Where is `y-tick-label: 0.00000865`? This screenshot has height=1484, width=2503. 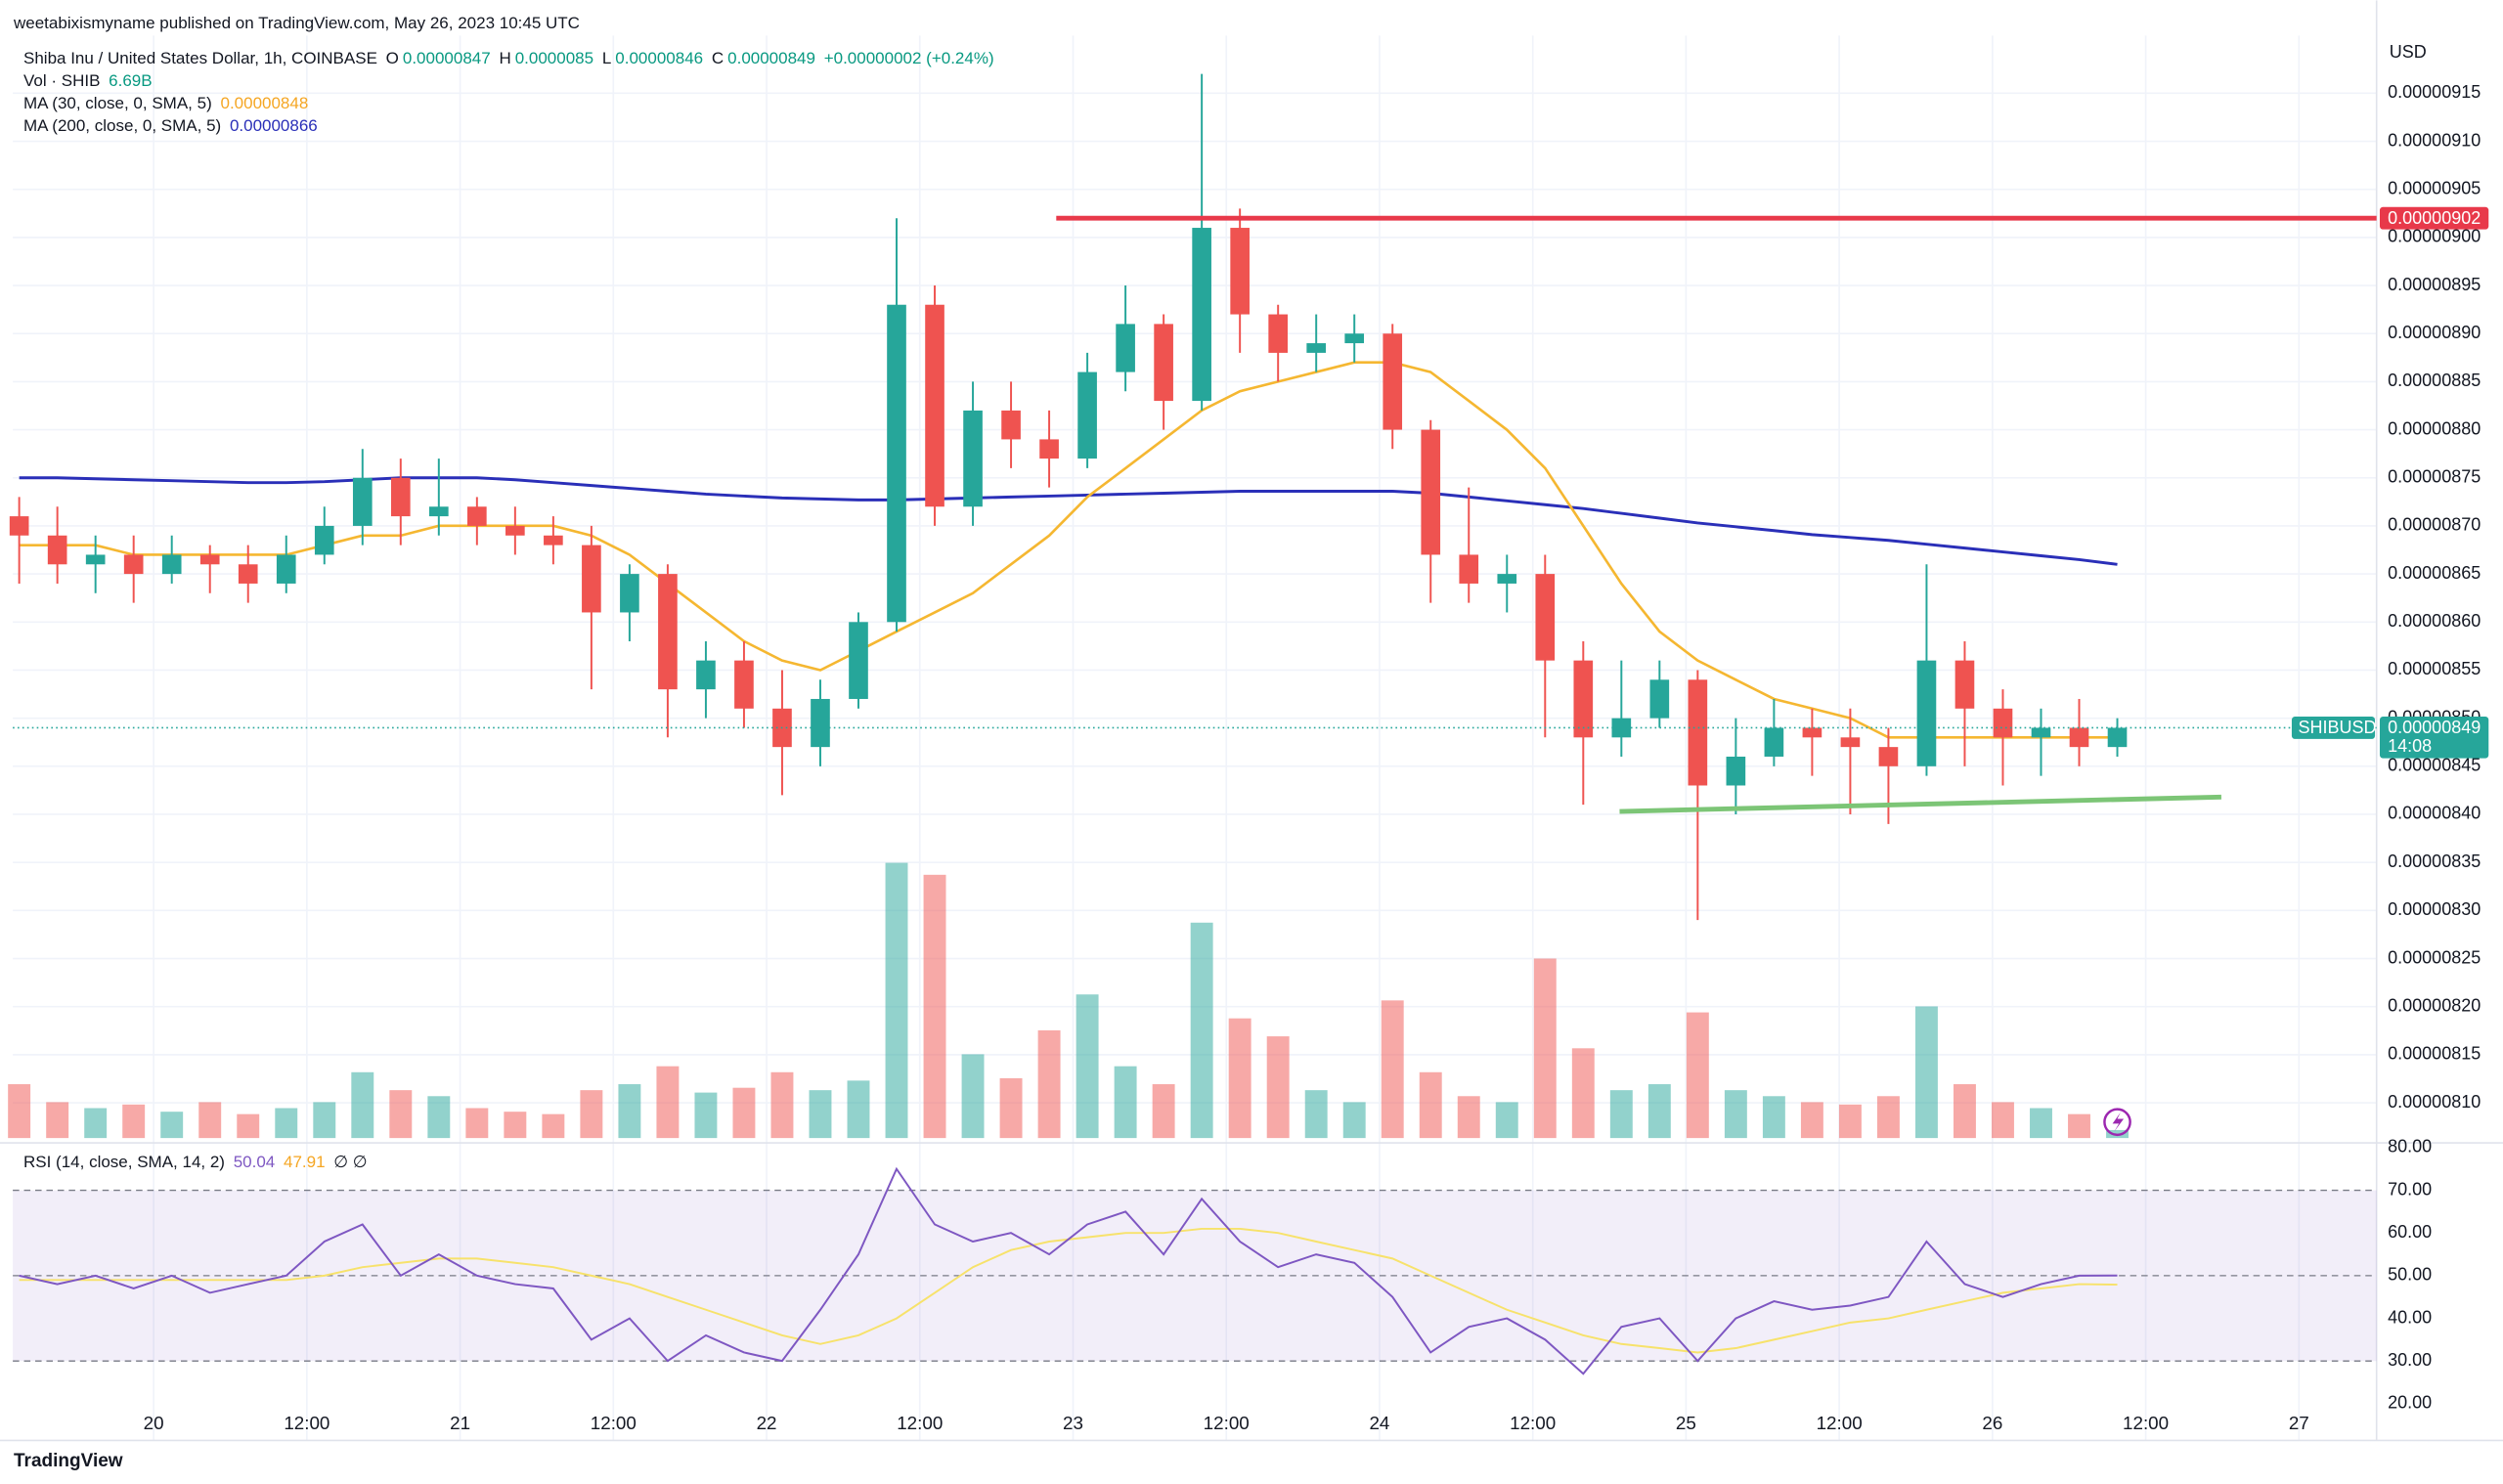
y-tick-label: 0.00000865 is located at coordinates (2434, 573).